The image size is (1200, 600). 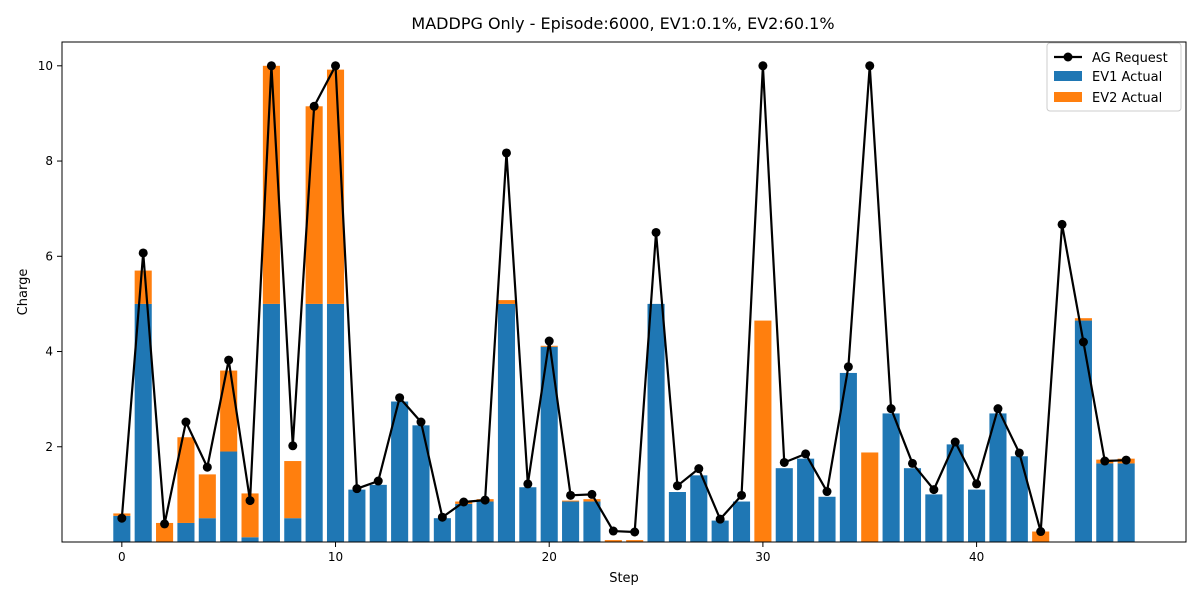 I want to click on x-axis-ticks: 0 10 20 30 40, so click(x=551, y=553).